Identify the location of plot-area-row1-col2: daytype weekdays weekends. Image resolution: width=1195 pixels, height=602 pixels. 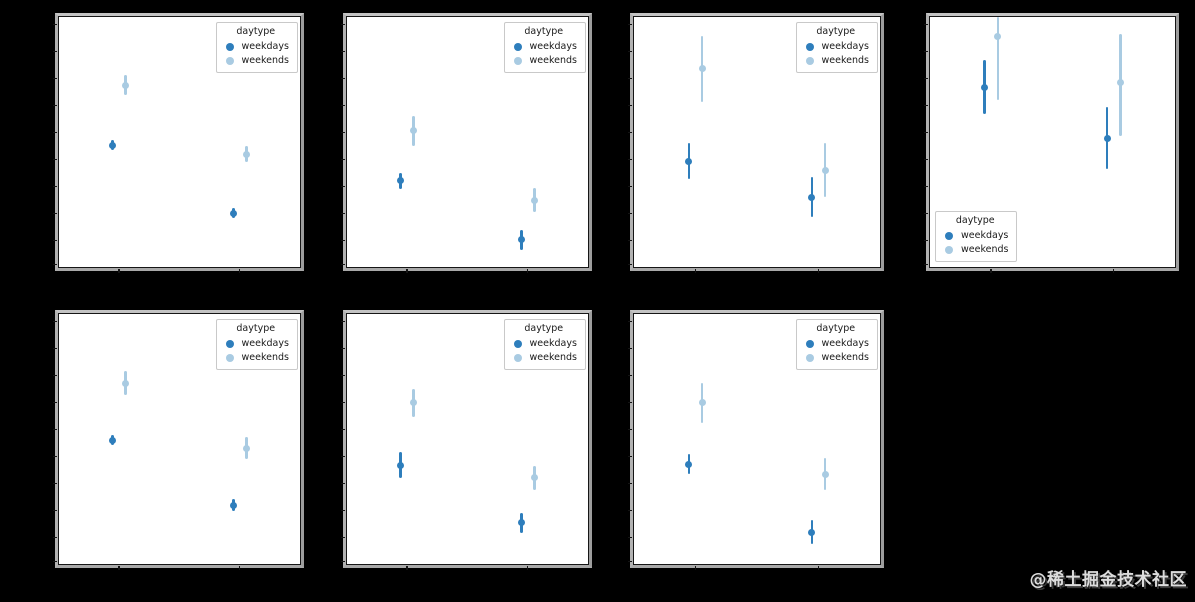
(465, 144).